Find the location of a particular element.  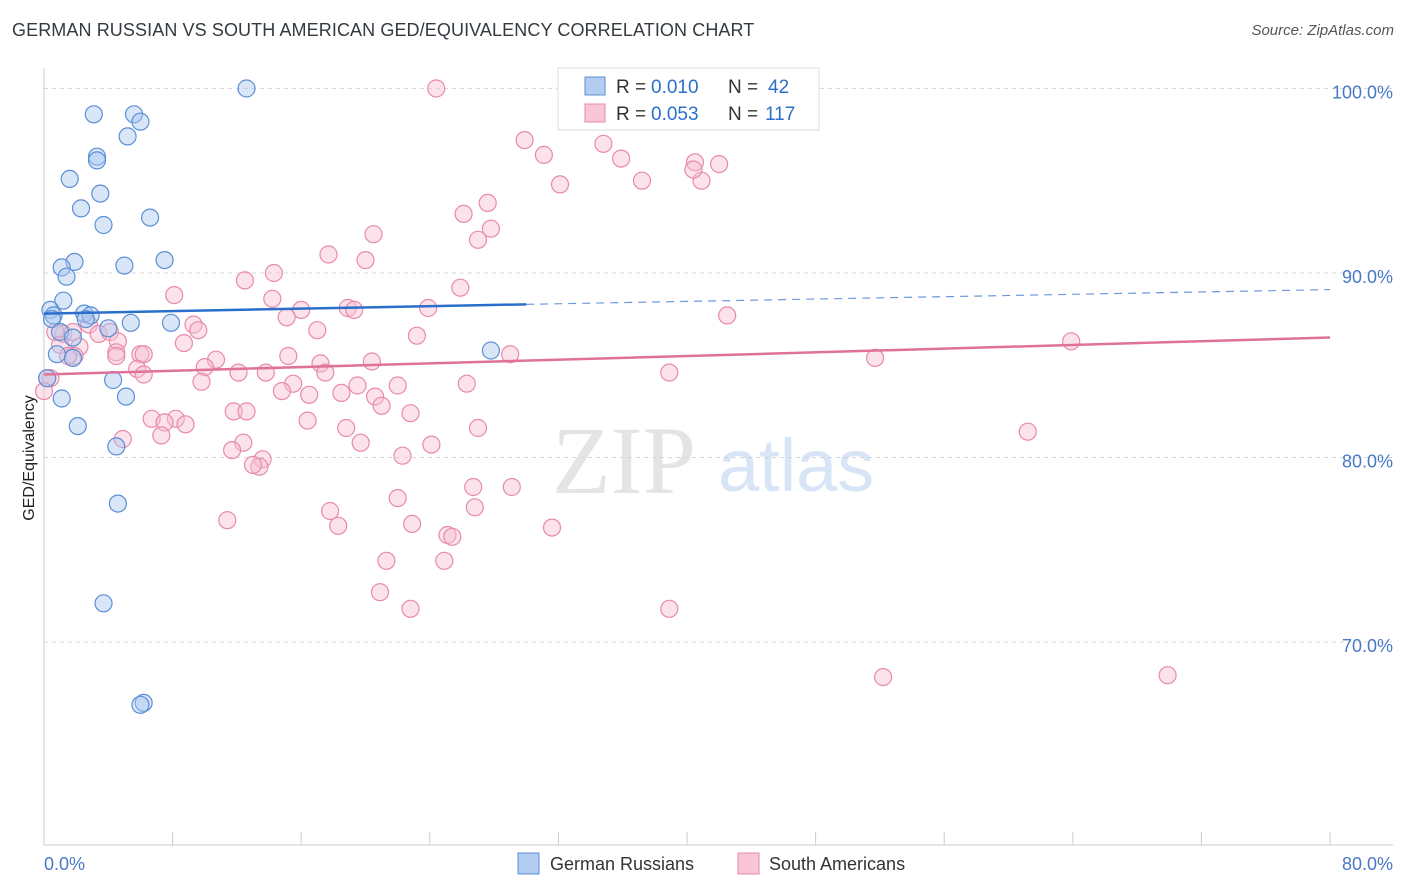

german-russians-trend-line is located at coordinates (285, 309).